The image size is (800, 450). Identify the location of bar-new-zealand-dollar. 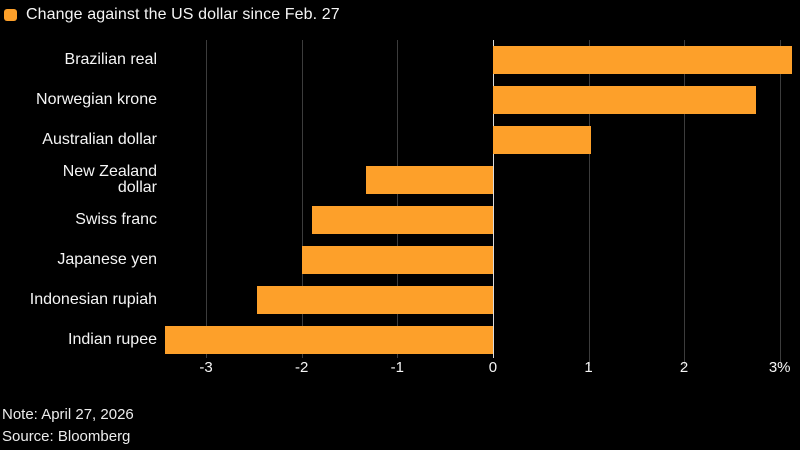
(429, 180).